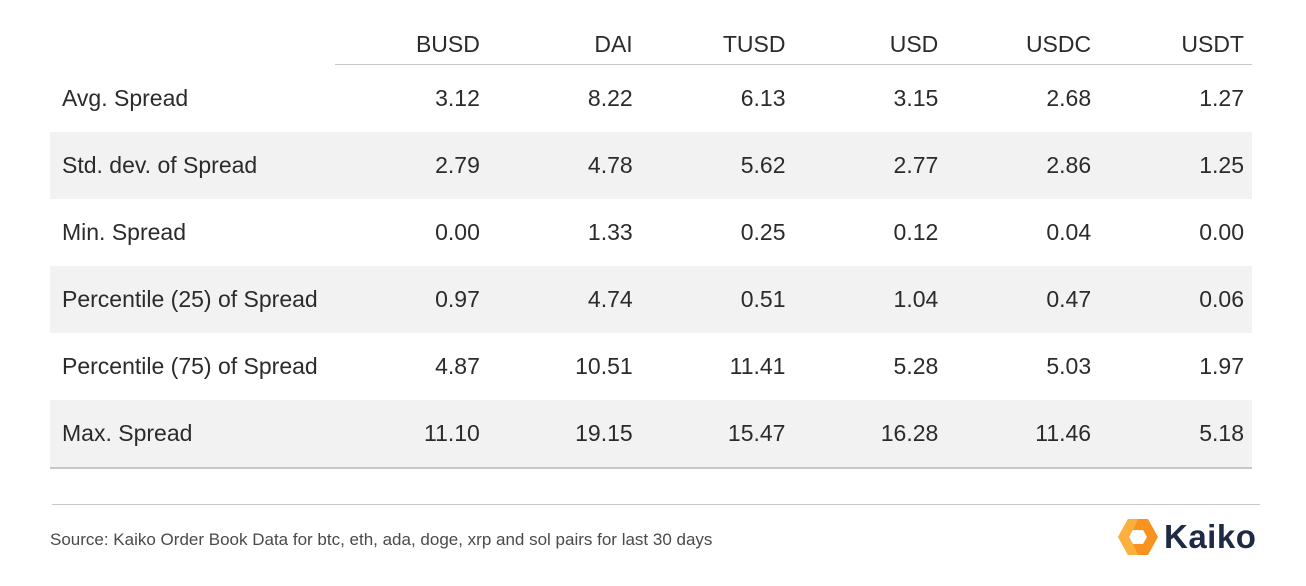  Describe the element at coordinates (193, 165) in the screenshot. I see `row-label: Std. dev. of Spread` at that location.